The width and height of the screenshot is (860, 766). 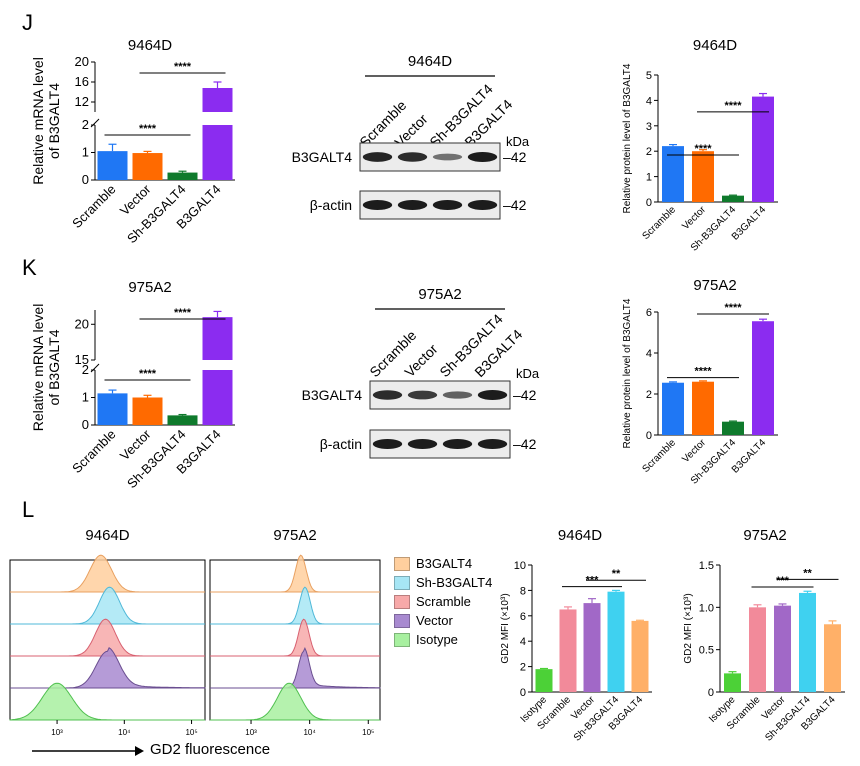 I want to click on legend-label: Isotype, so click(x=437, y=639).